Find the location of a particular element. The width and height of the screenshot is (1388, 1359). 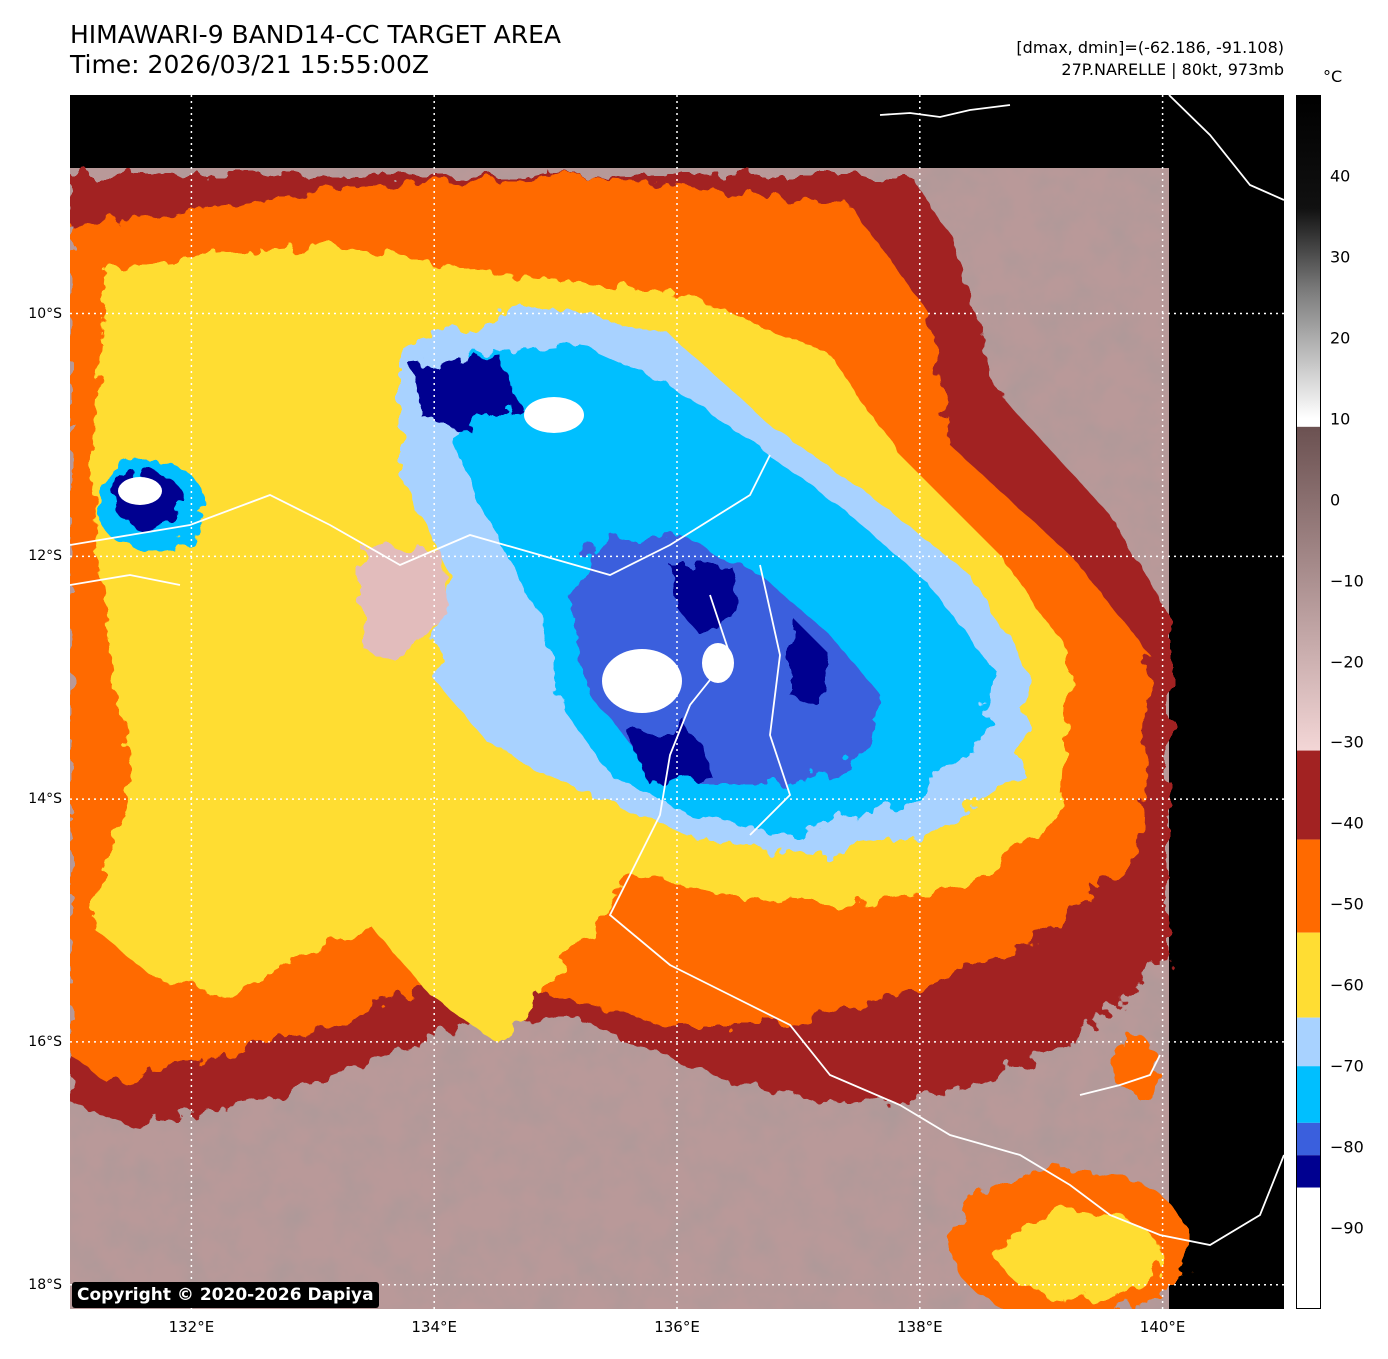

title-line-2: Time: 2026/03/21 15:55:00Z is located at coordinates (249, 64).